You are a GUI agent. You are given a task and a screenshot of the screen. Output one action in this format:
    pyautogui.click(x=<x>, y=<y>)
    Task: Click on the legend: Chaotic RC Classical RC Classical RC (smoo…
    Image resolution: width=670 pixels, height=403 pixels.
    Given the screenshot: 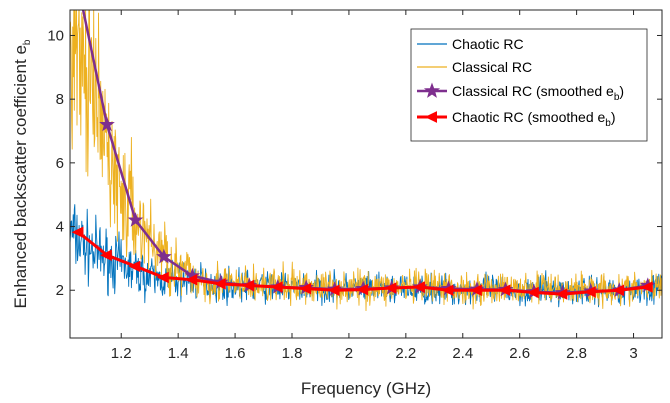 What is the action you would take?
    pyautogui.click(x=529, y=85)
    